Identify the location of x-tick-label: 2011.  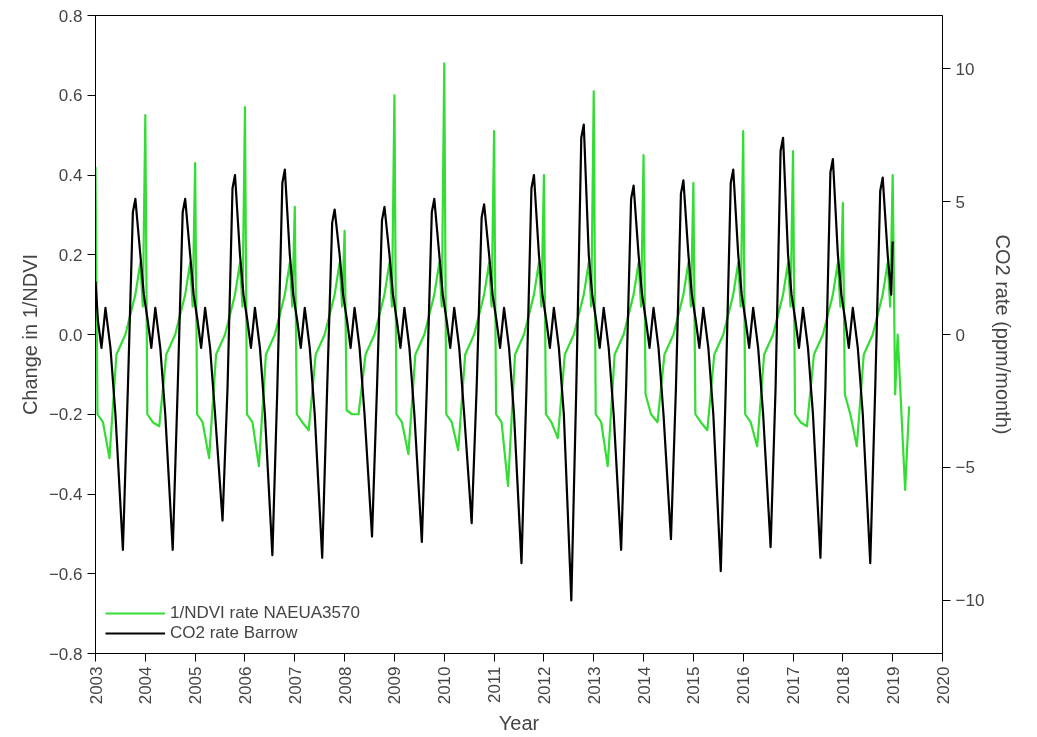
(495, 685).